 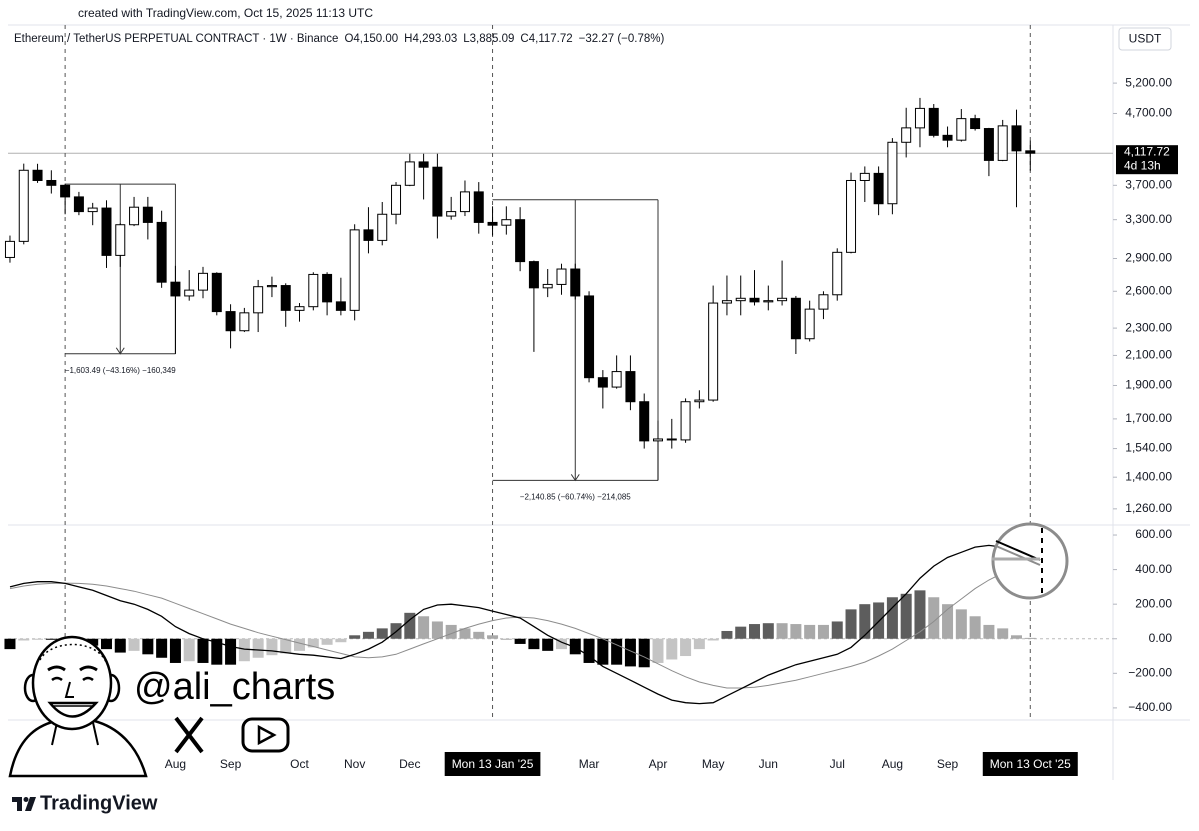 What do you see at coordinates (1148, 385) in the screenshot?
I see `y-tick-label: 1,900.00` at bounding box center [1148, 385].